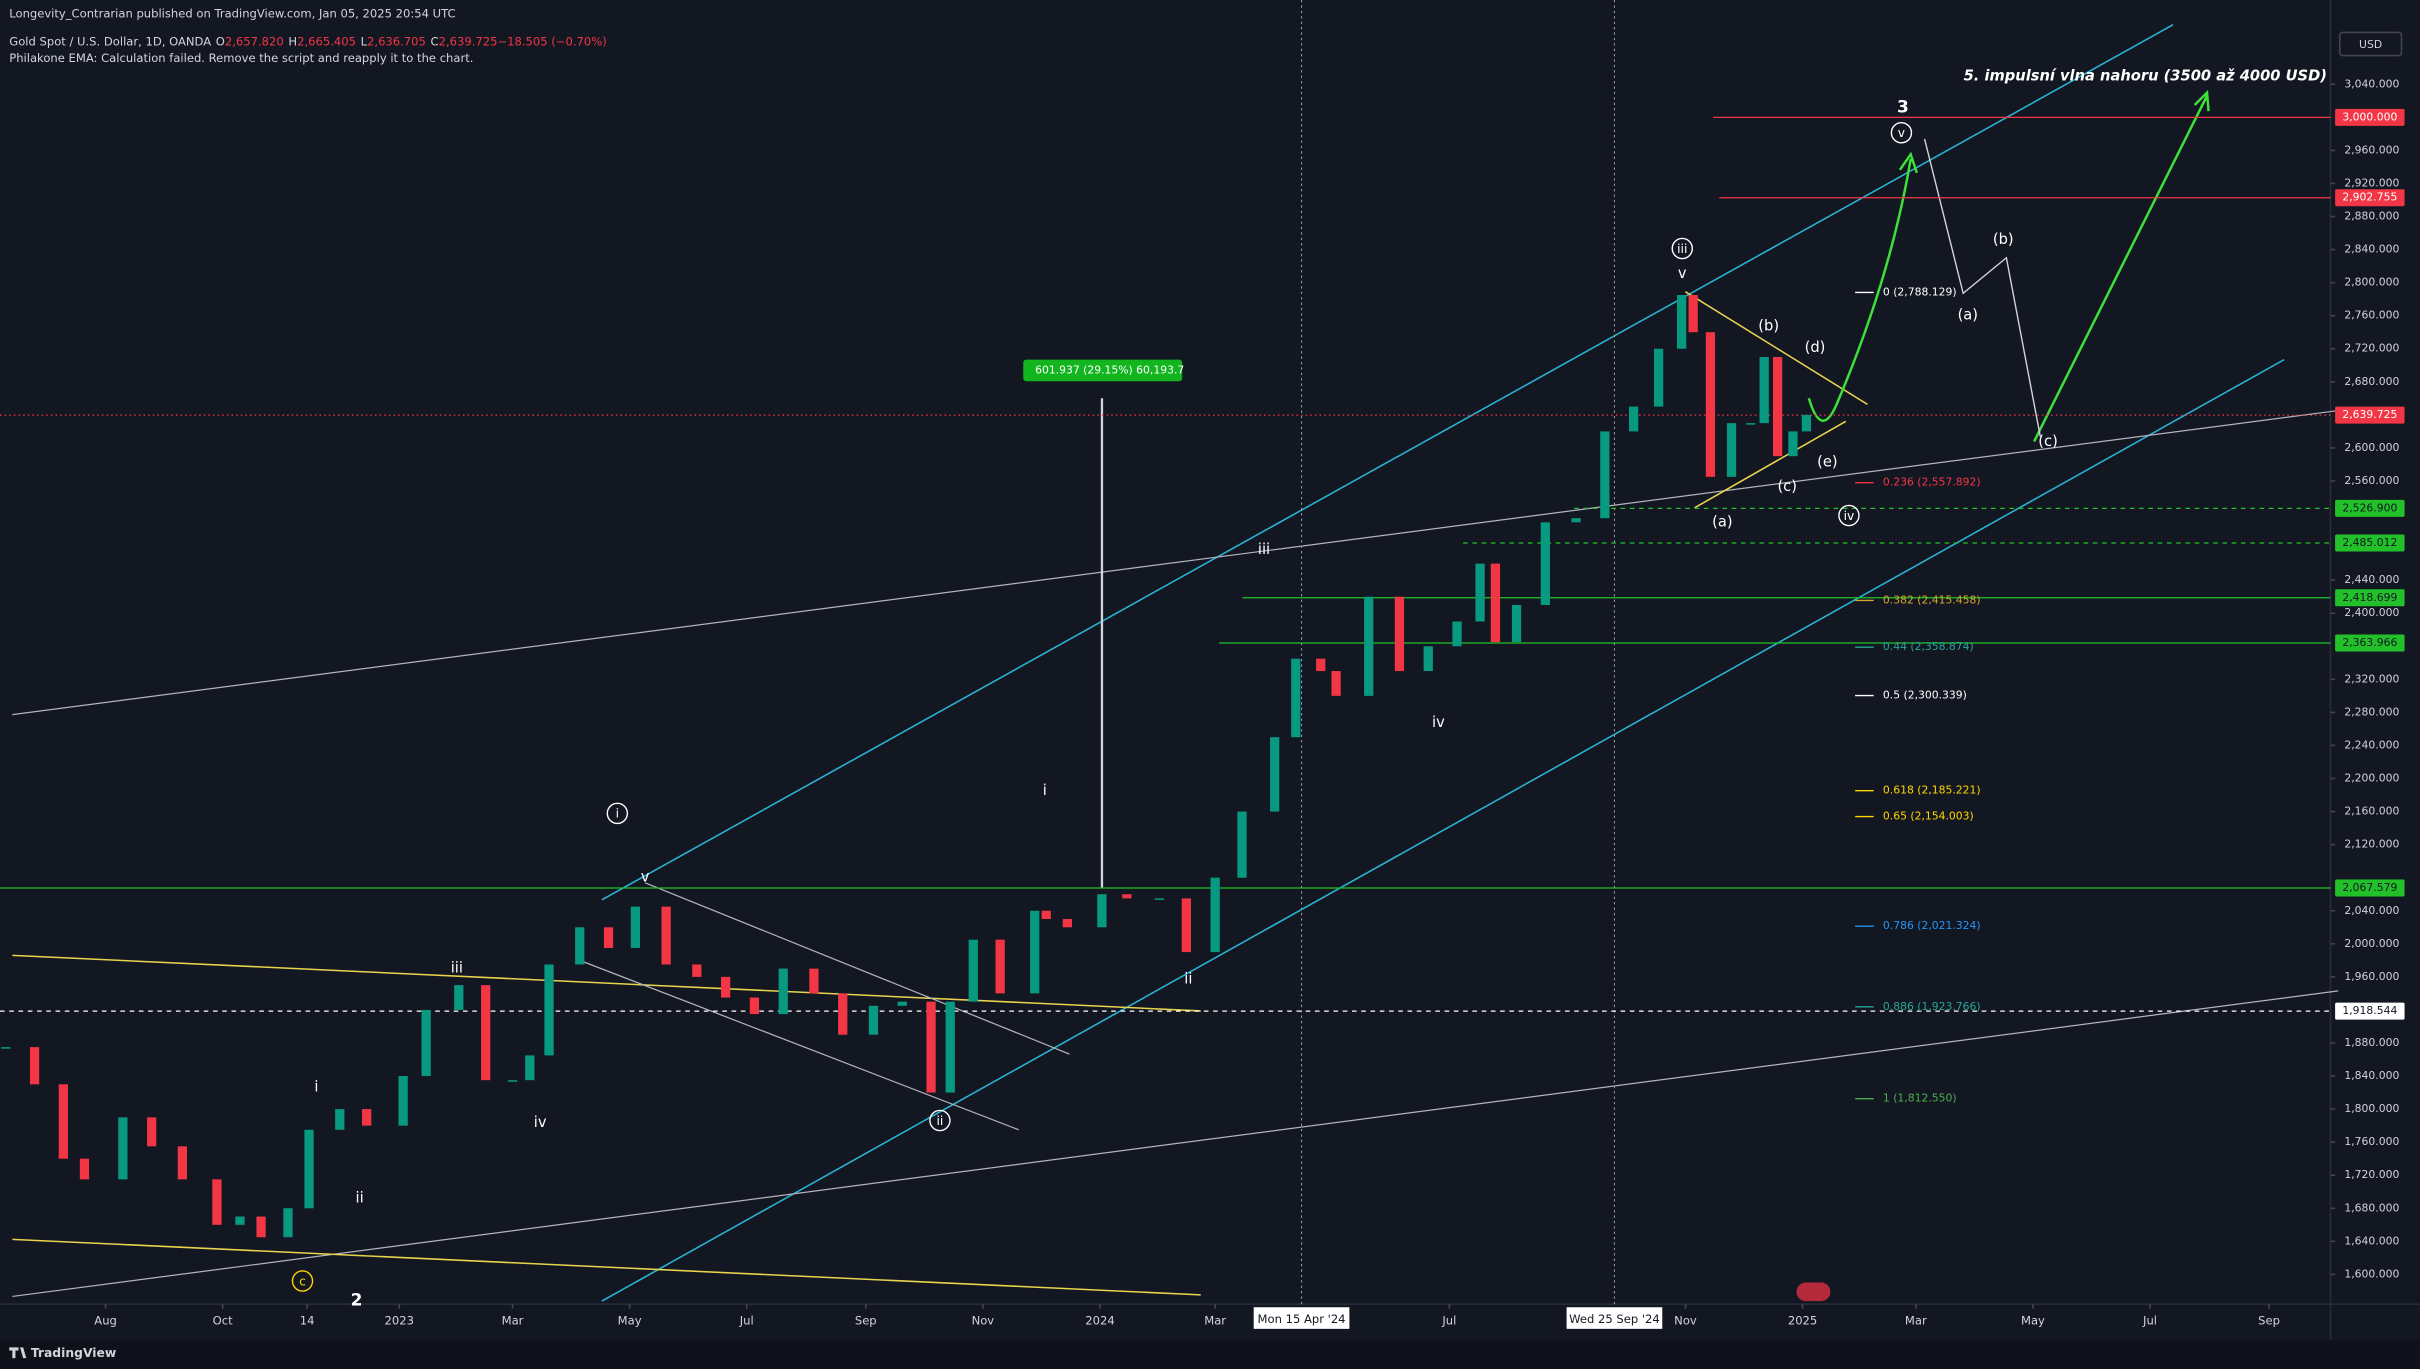 The image size is (2420, 1369). I want to click on ohlc-value: 2,665.405, so click(326, 41).